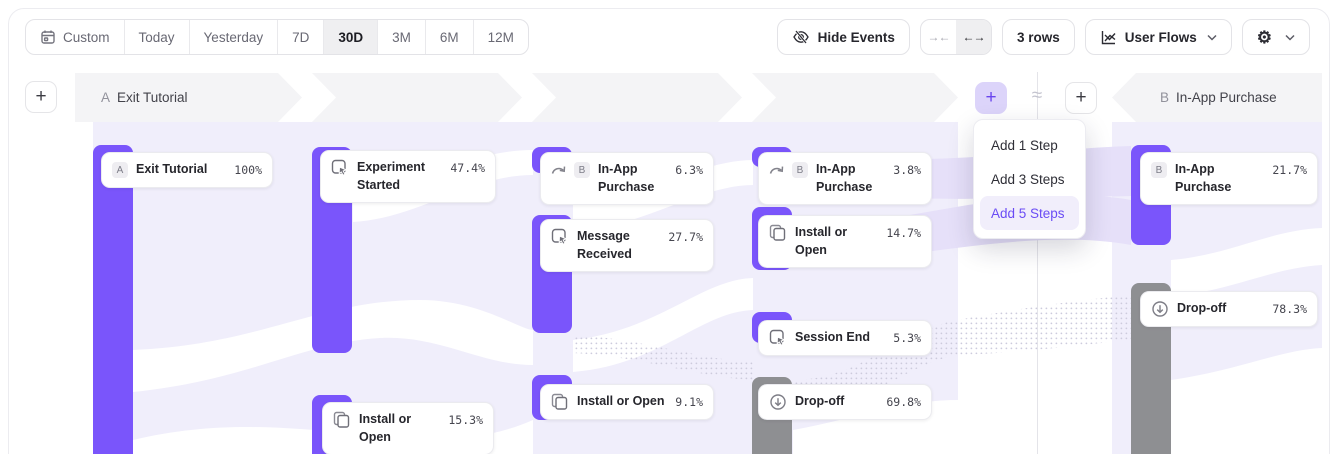  I want to click on node-card: B In-App Purchase 3.8%, so click(845, 178).